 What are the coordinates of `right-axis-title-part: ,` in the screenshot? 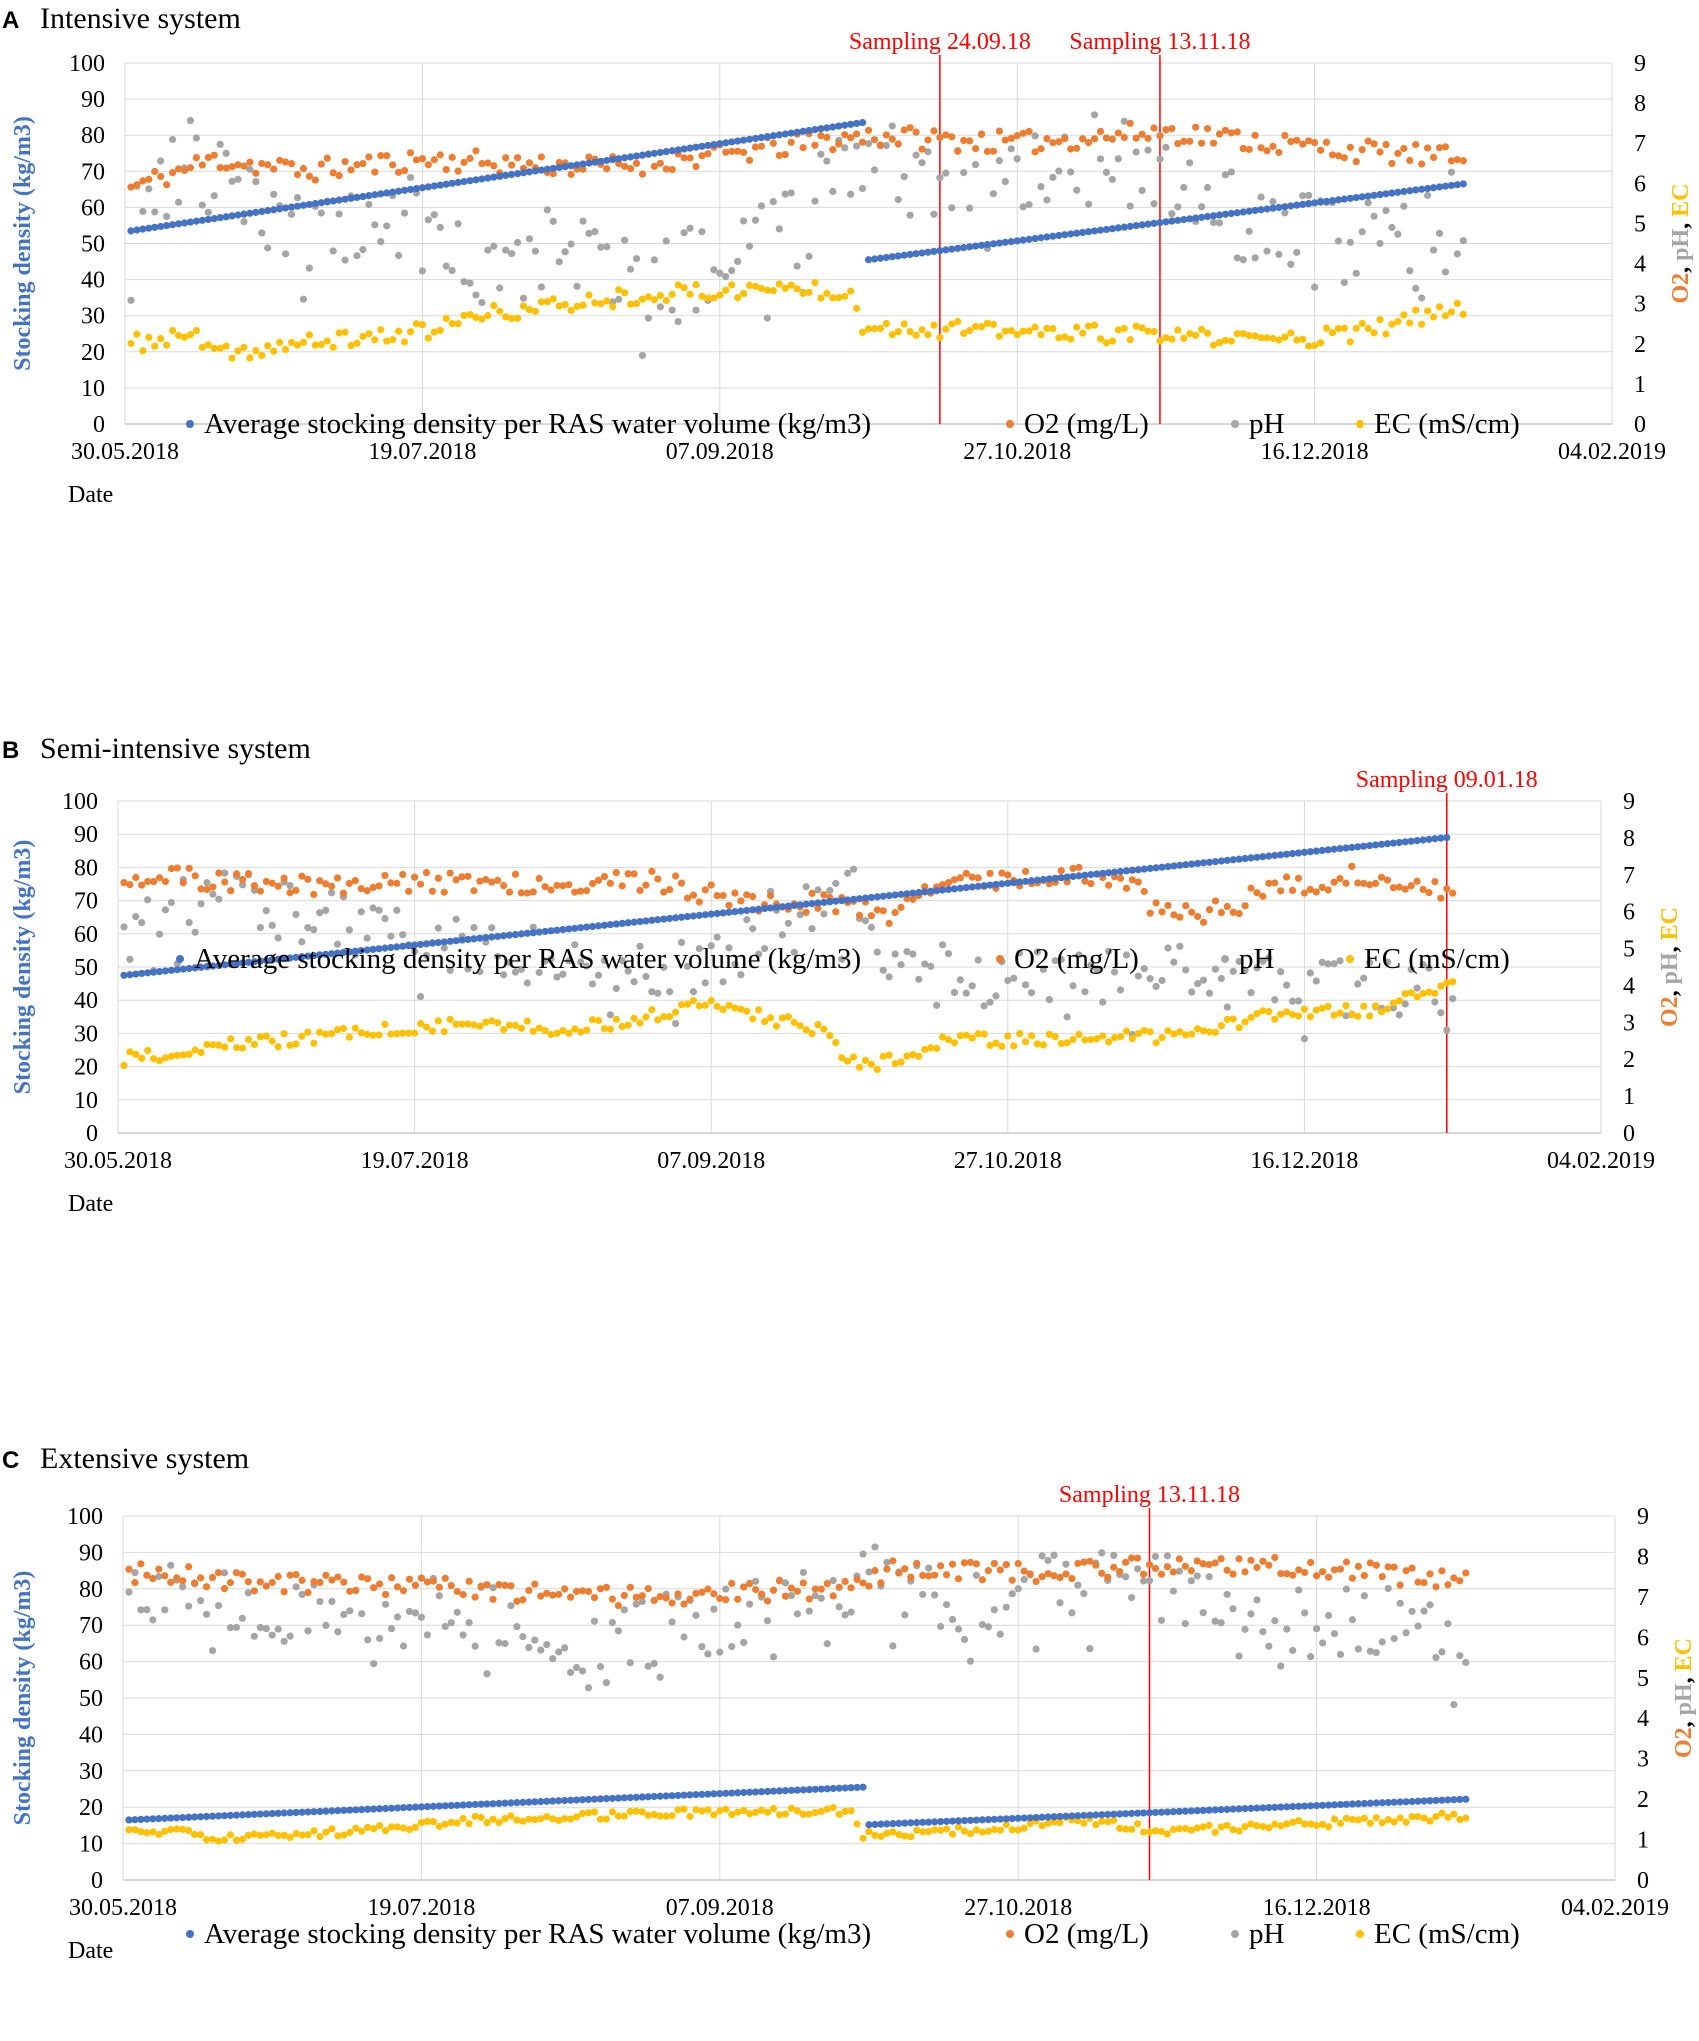 It's located at (1681, 267).